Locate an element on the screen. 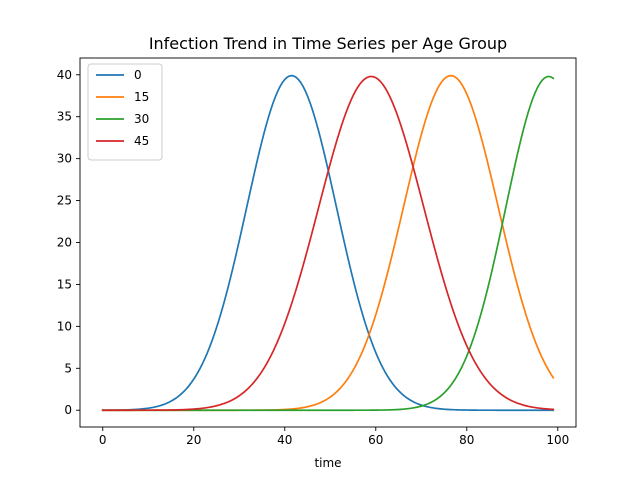 Image resolution: width=640 pixels, height=480 pixels. x-tick-label: 80 is located at coordinates (466, 440).